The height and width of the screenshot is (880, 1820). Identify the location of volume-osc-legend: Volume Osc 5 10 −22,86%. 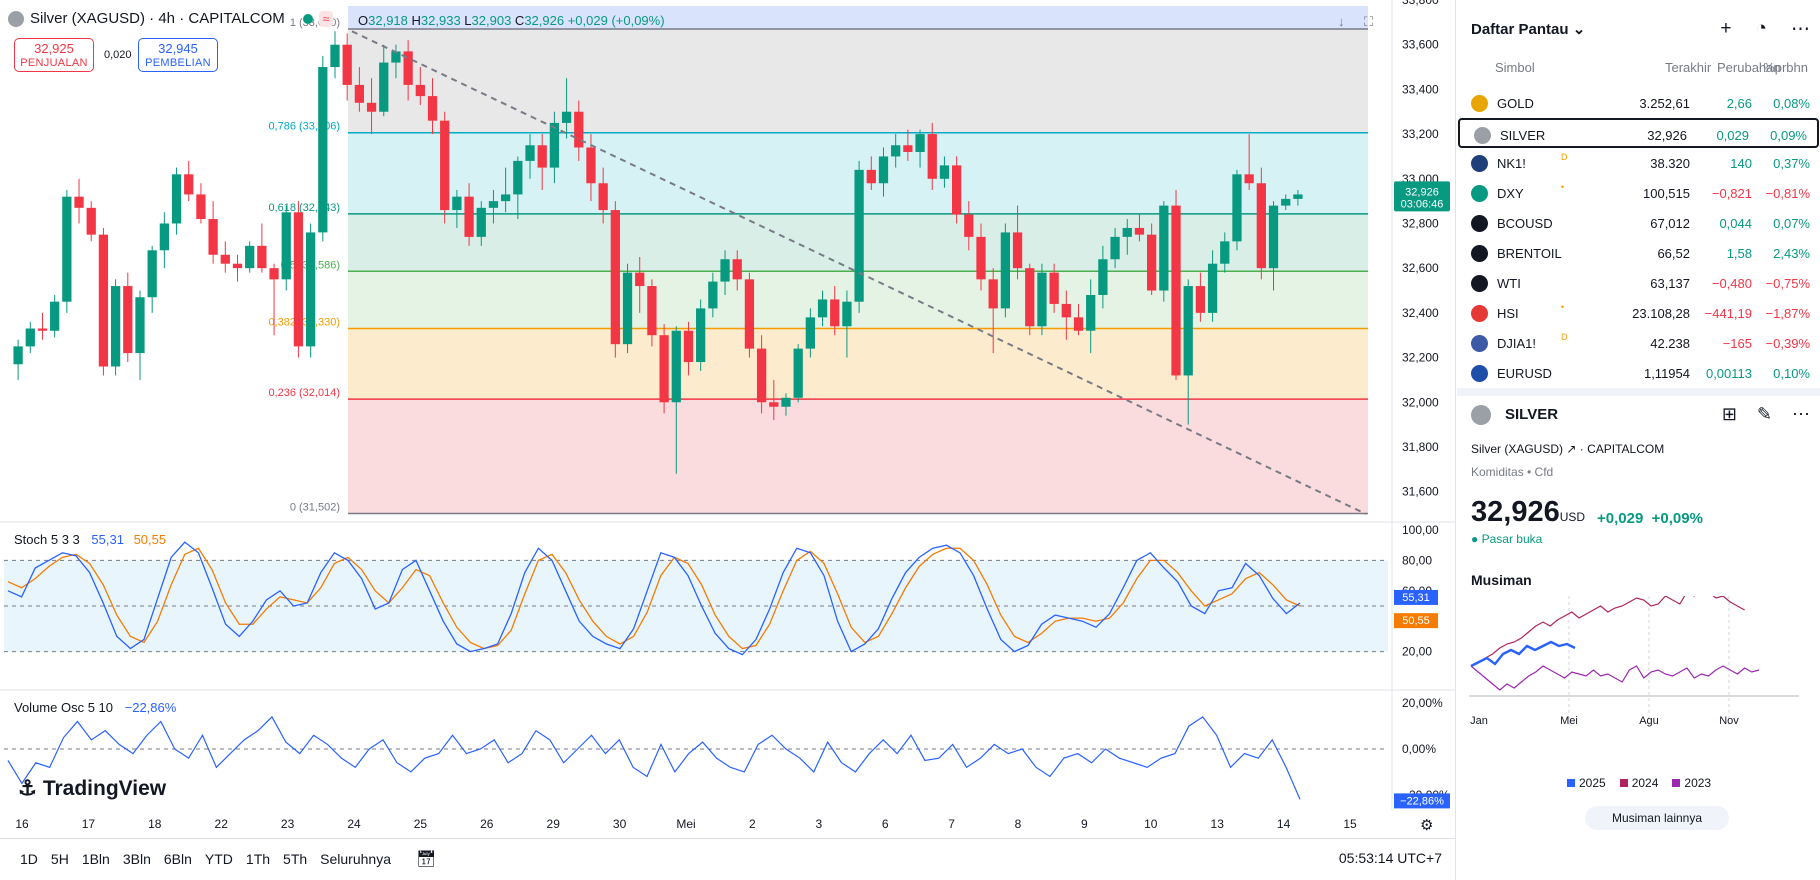
(95, 707).